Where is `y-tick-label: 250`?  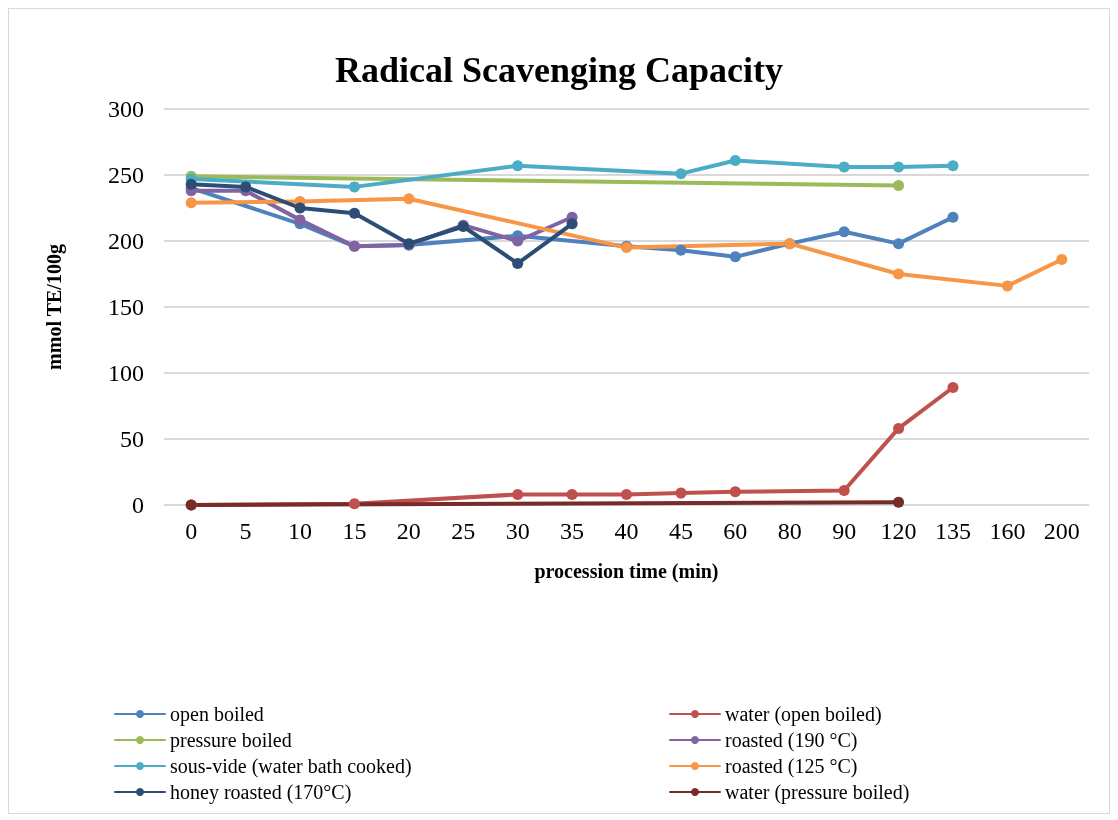
y-tick-label: 250 is located at coordinates (126, 175).